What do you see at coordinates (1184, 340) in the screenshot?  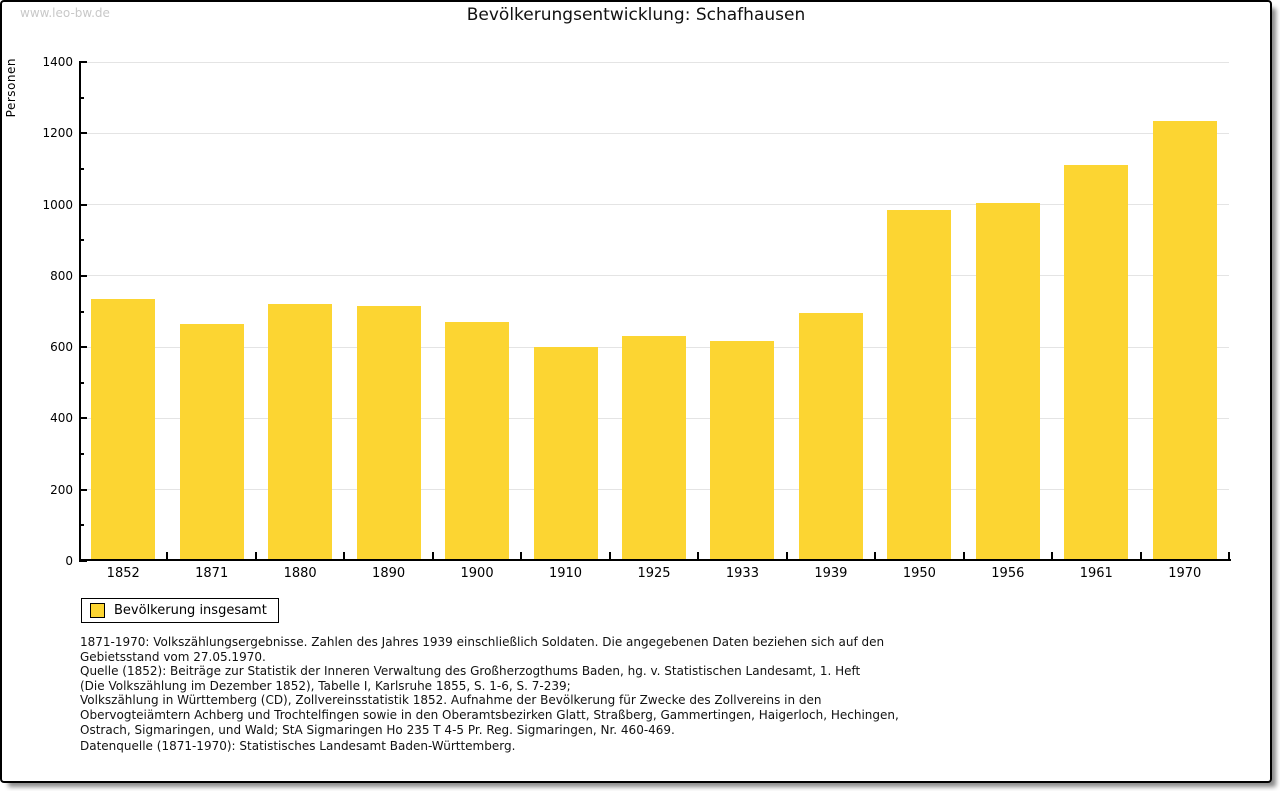 I see `bar-1970` at bounding box center [1184, 340].